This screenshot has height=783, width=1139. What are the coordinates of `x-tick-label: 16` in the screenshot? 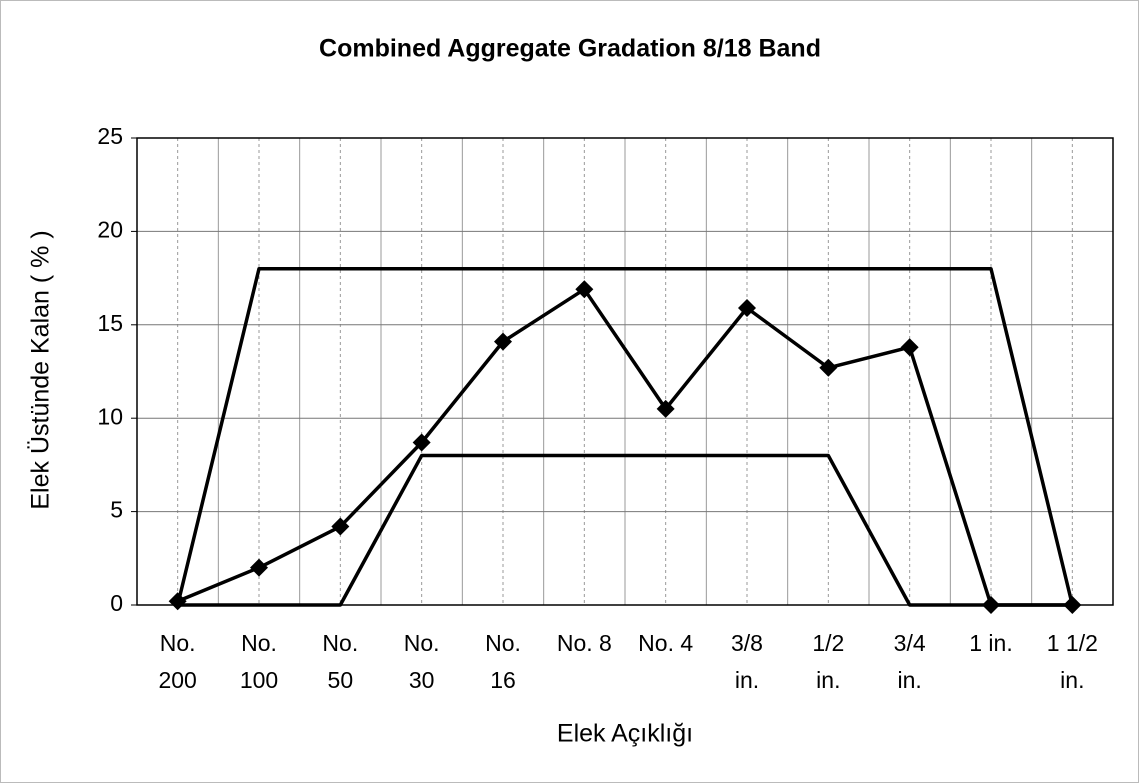 It's located at (503, 680).